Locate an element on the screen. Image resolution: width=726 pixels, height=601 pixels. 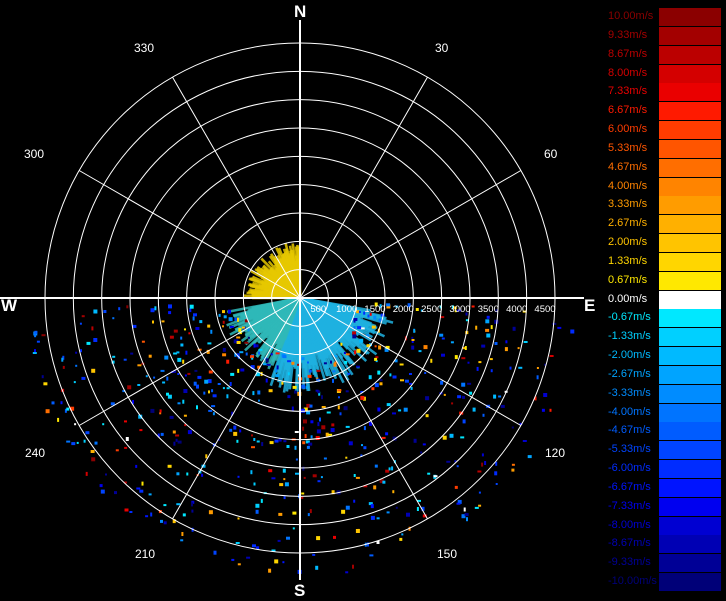
bearing-300: 300 is located at coordinates (34, 154).